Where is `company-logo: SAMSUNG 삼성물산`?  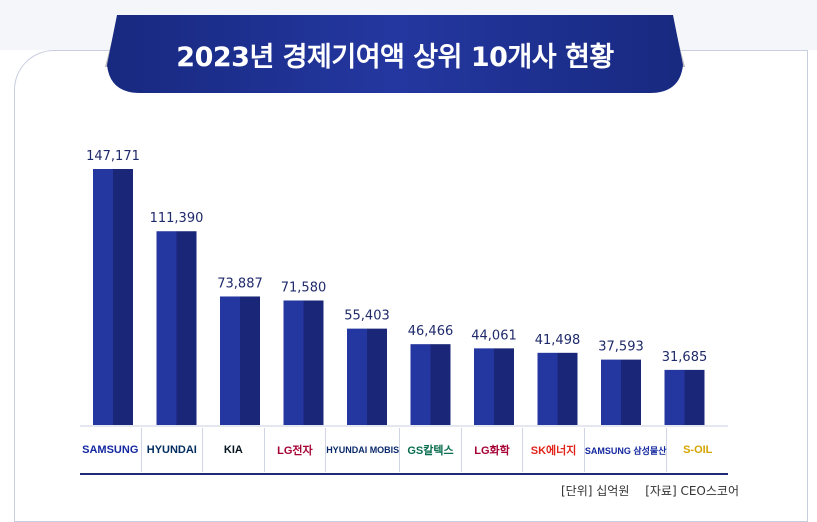
company-logo: SAMSUNG 삼성물산 is located at coordinates (626, 450).